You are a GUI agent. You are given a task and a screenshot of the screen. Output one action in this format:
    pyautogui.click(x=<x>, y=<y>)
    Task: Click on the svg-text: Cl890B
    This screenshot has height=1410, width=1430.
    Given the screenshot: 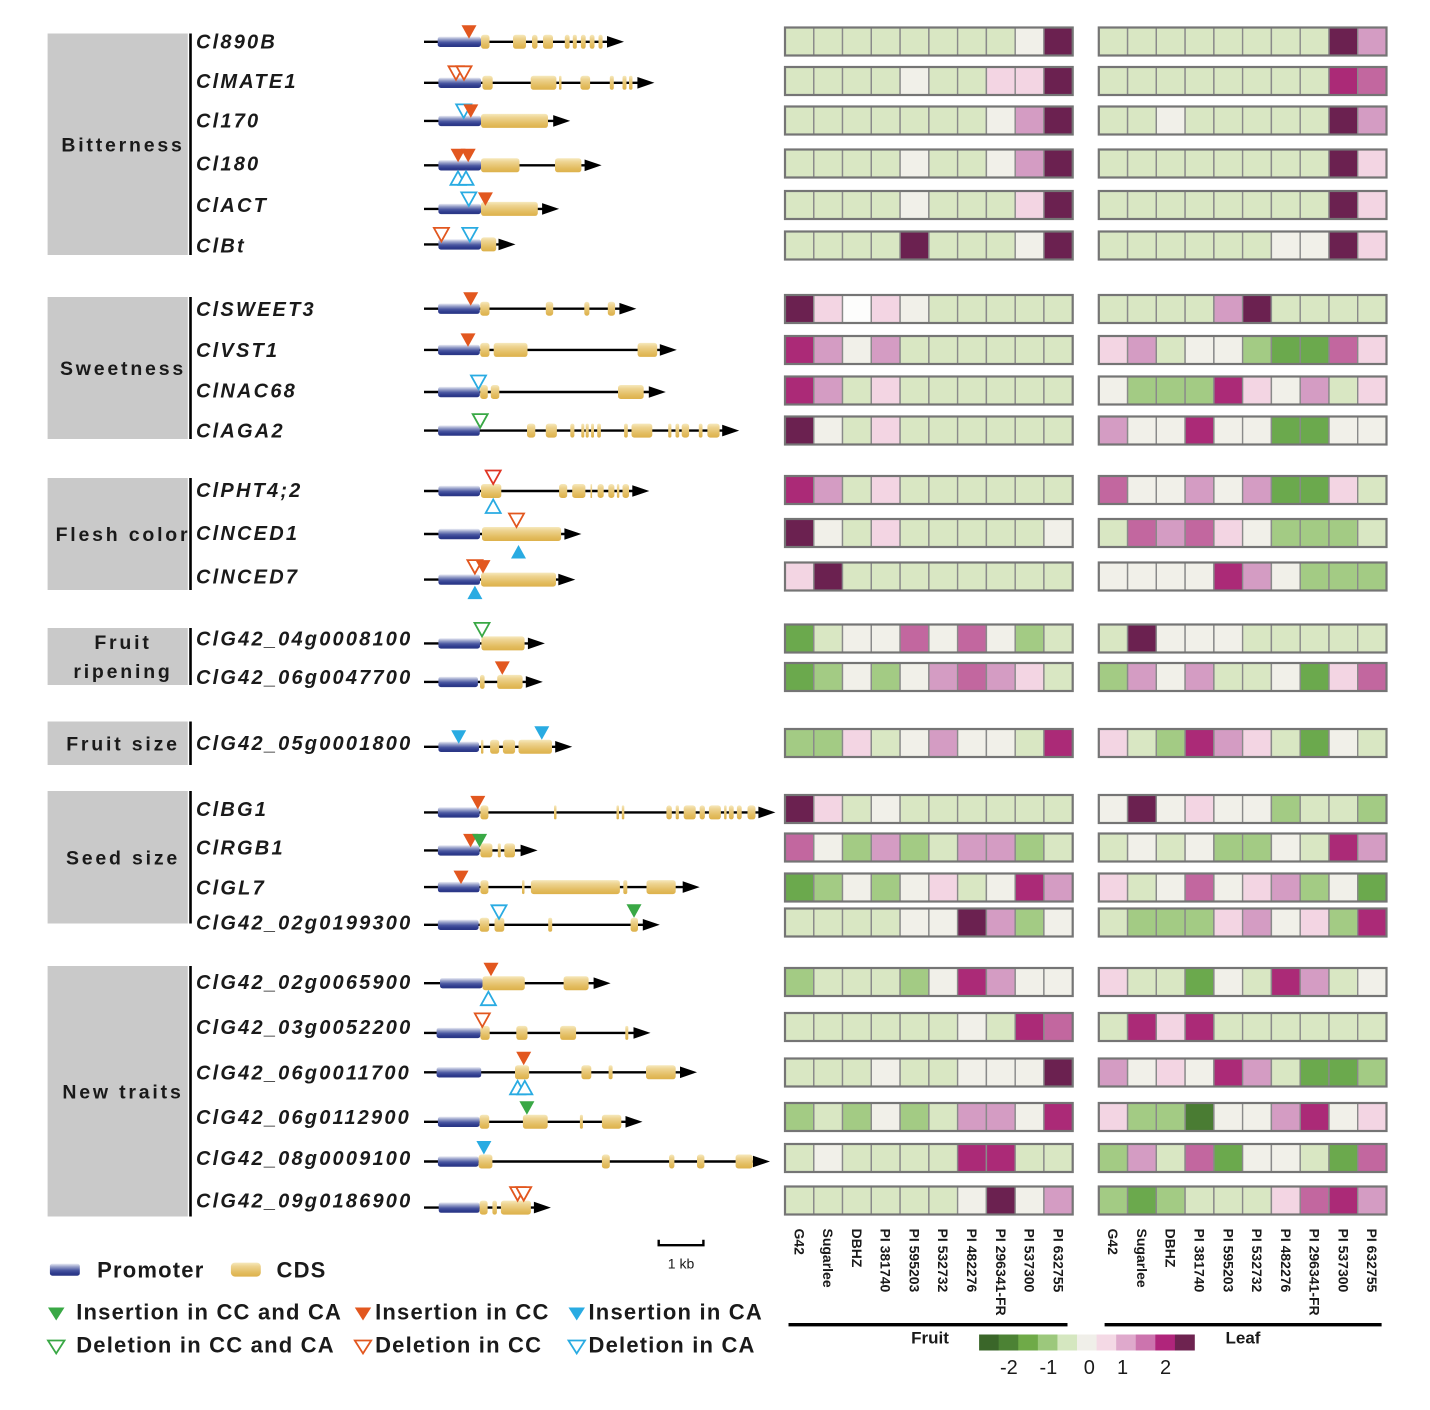 What is the action you would take?
    pyautogui.click(x=236, y=43)
    